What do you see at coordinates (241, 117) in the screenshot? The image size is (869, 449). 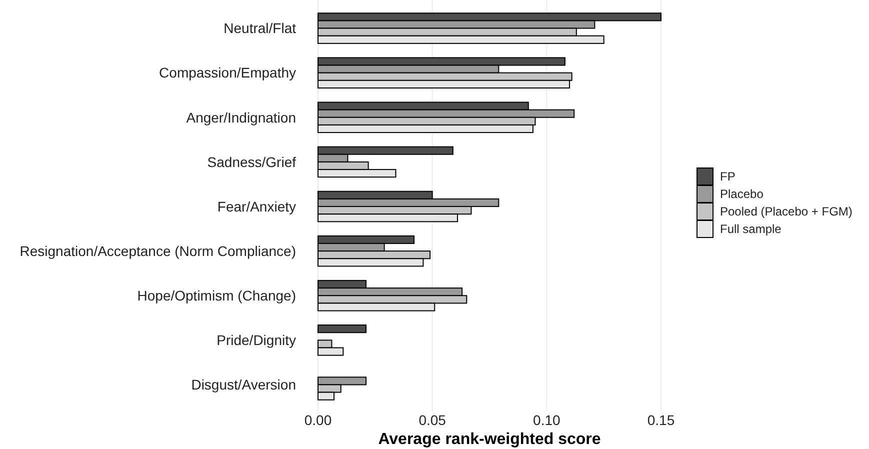 I see `y-tick-label: Anger/Indignation` at bounding box center [241, 117].